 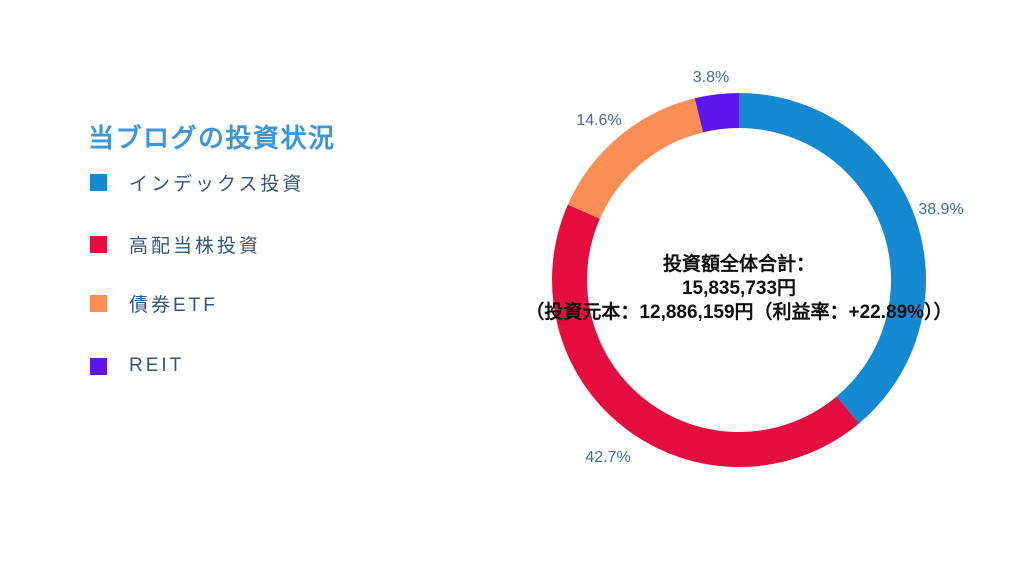 What do you see at coordinates (711, 77) in the screenshot?
I see `percent-label-reit: 3.8%` at bounding box center [711, 77].